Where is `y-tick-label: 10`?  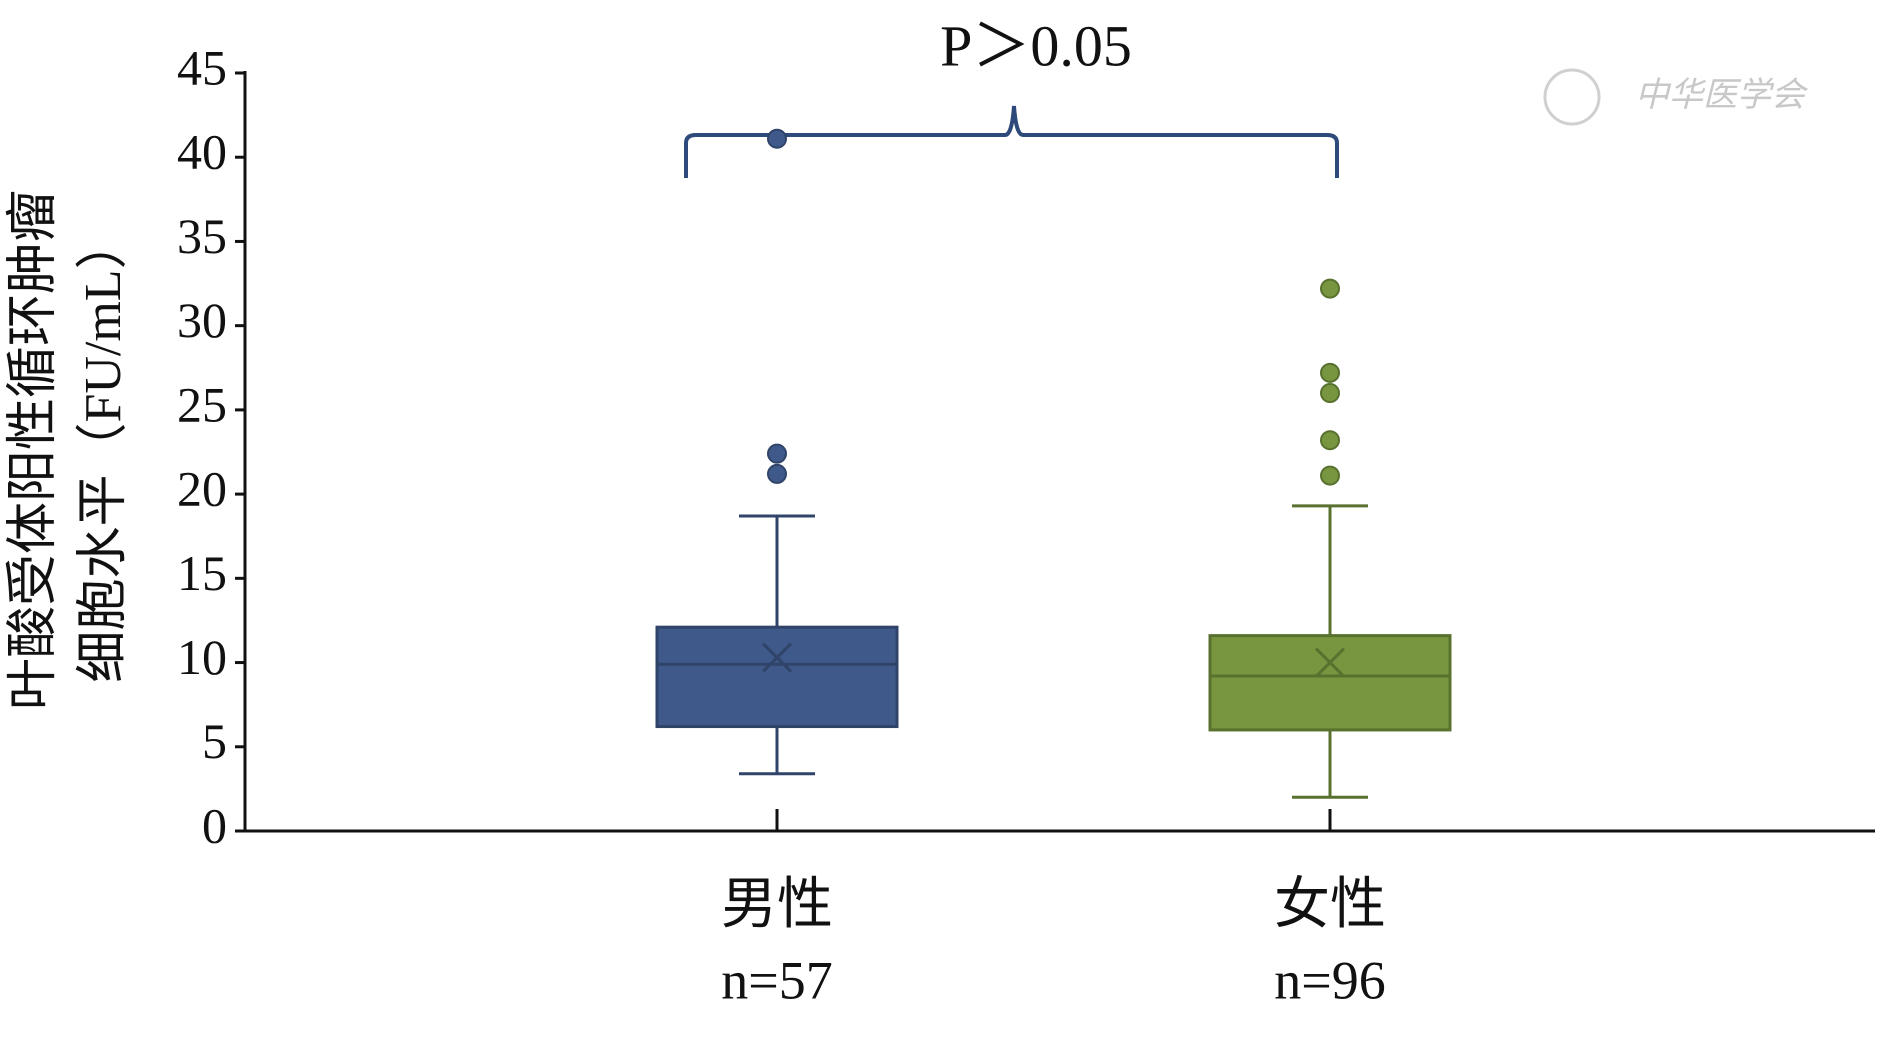 y-tick-label: 10 is located at coordinates (202, 657).